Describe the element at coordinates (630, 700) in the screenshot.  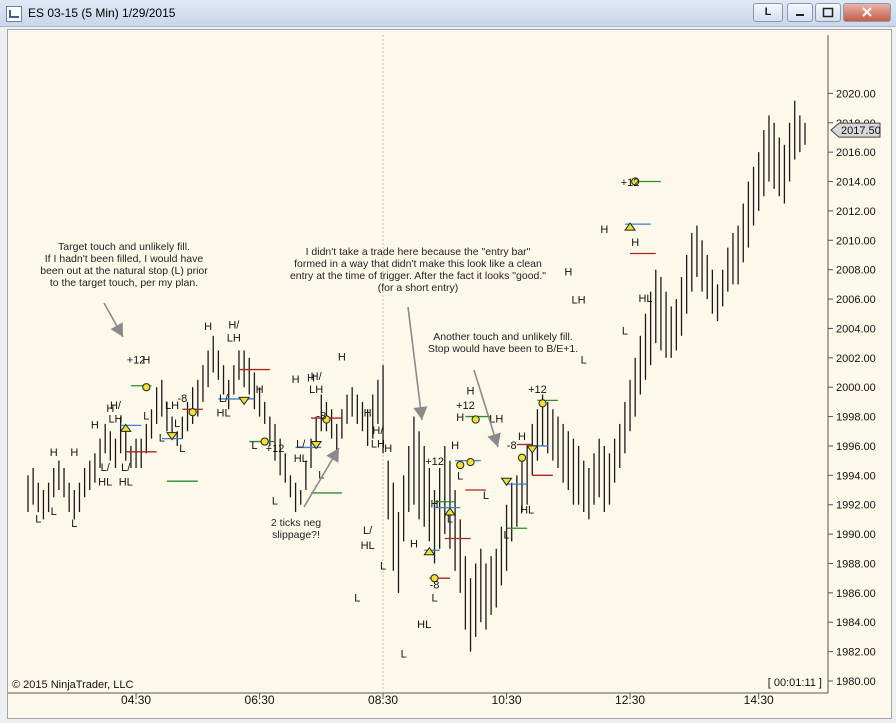
I see `x-tick-label: 12:30` at that location.